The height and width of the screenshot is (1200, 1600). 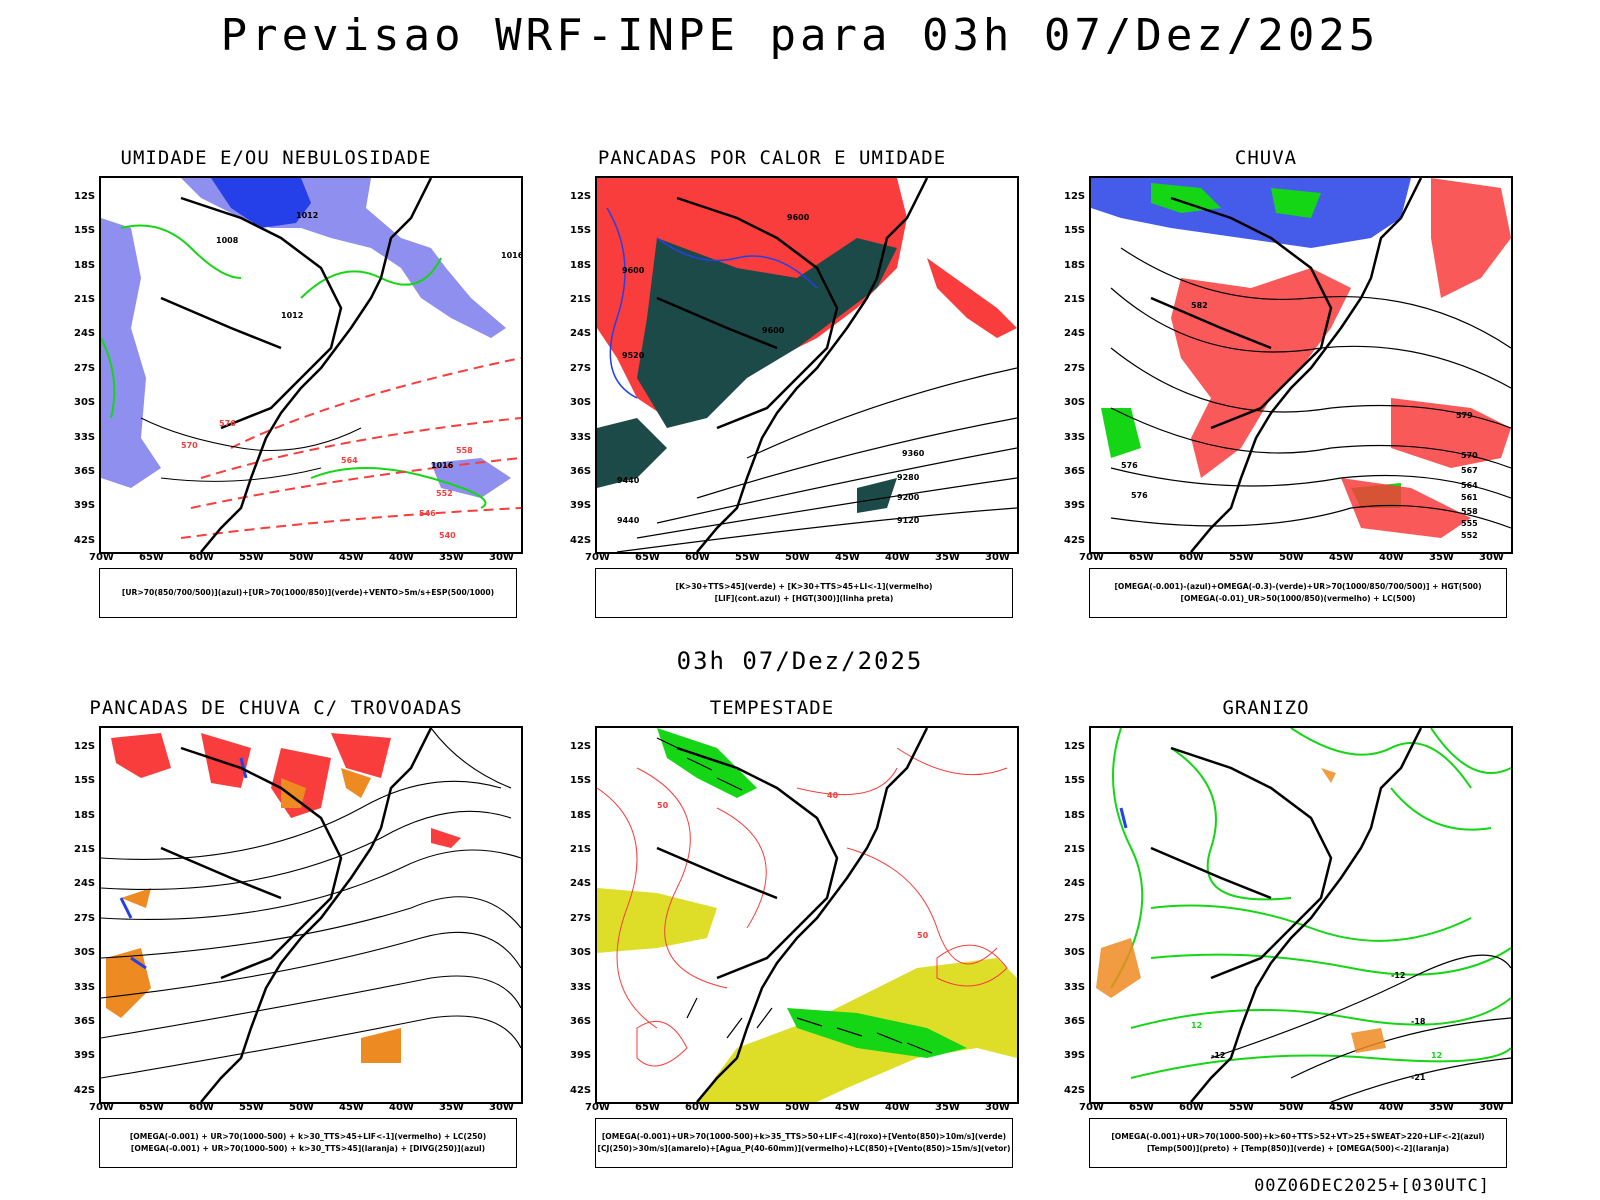 I want to click on contour-label: 9120, so click(x=908, y=520).